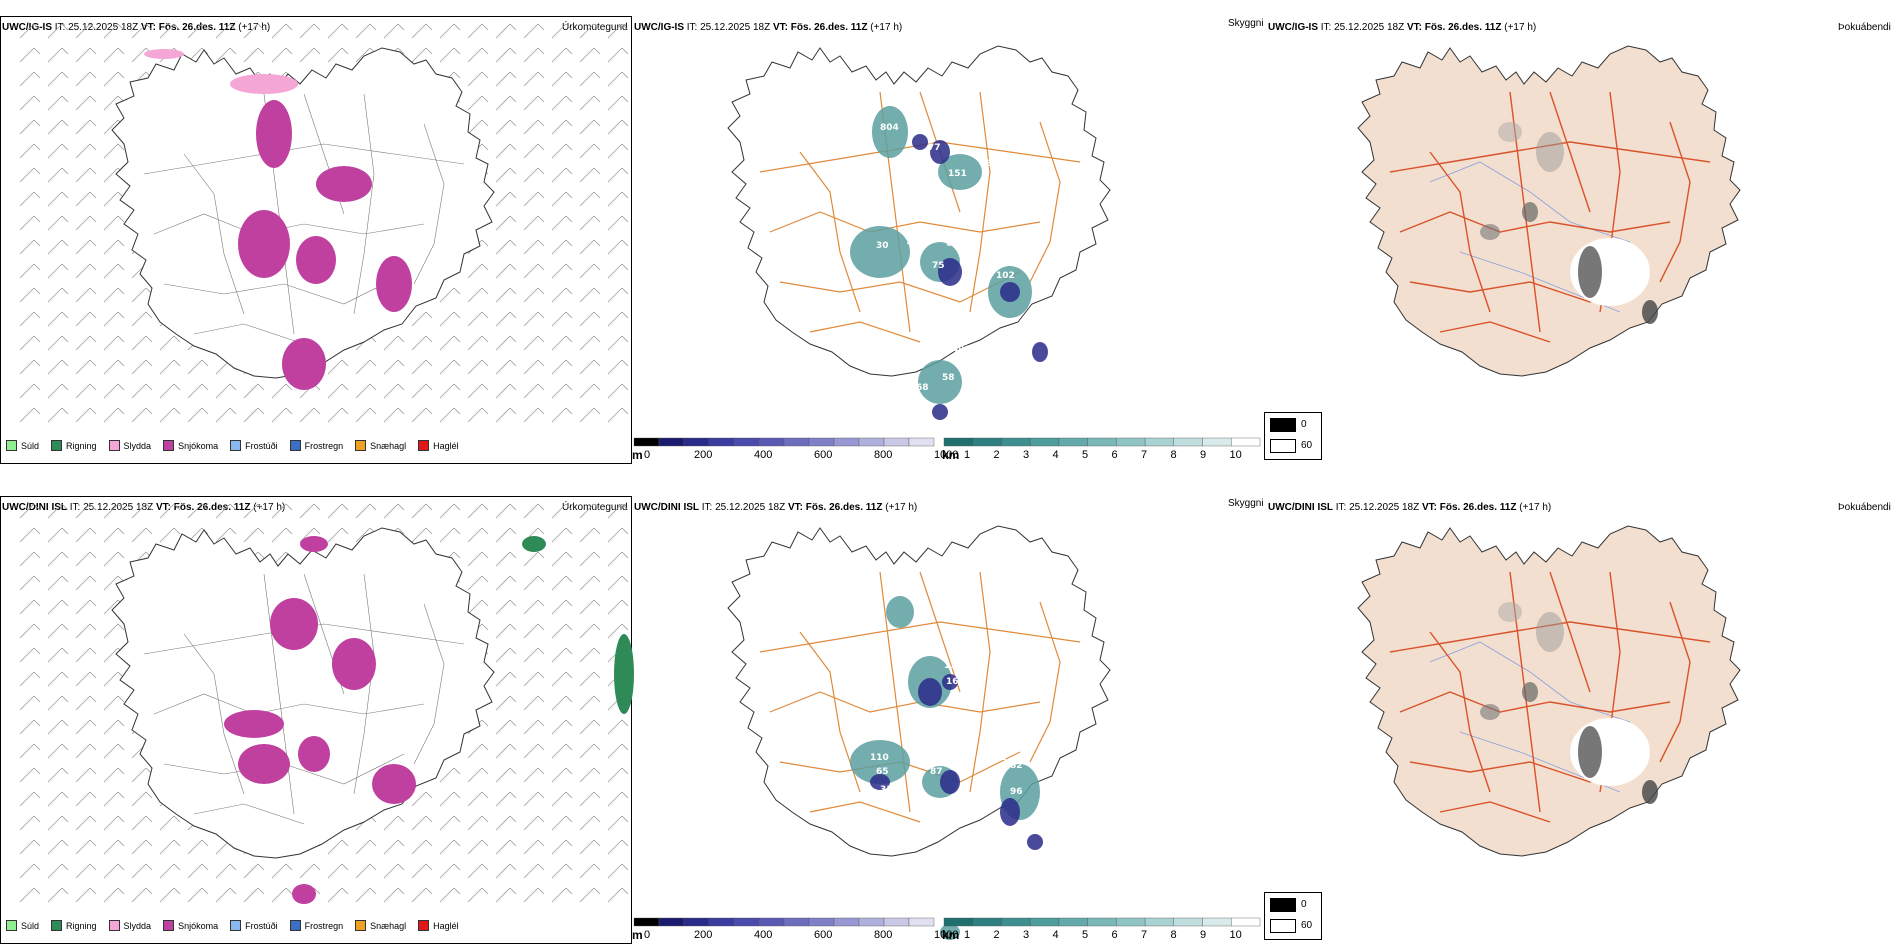  I want to click on precip-map, so click(326, 703).